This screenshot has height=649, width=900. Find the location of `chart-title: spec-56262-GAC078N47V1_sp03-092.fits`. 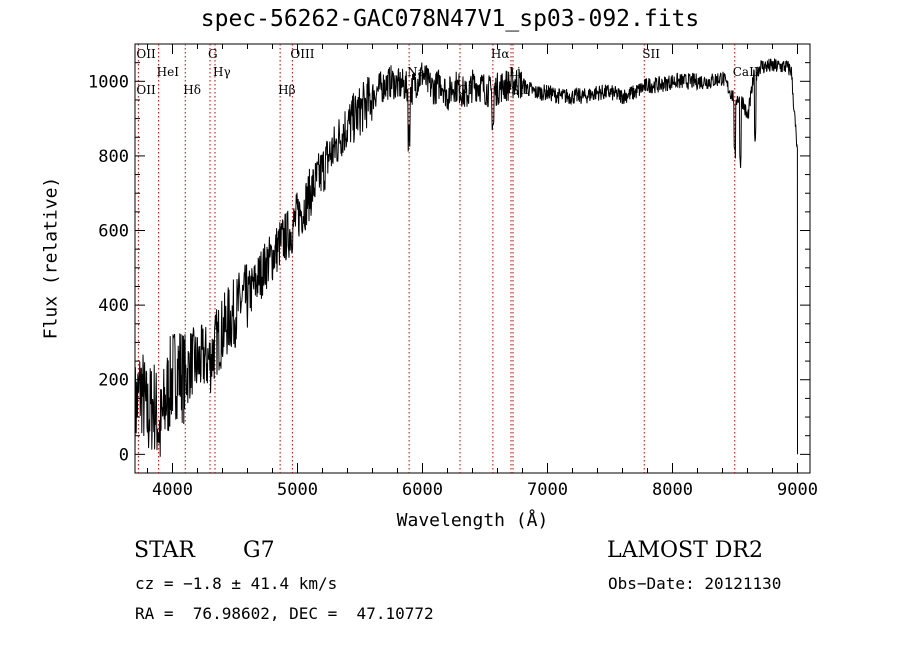

chart-title: spec-56262-GAC078N47V1_sp03-092.fits is located at coordinates (450, 19).